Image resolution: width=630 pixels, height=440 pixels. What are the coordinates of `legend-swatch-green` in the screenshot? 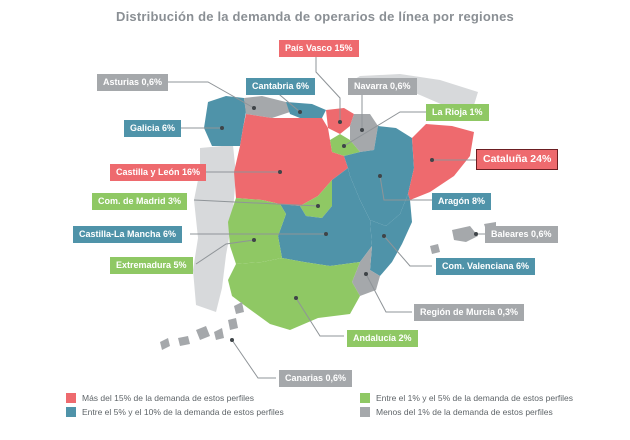 It's located at (365, 397).